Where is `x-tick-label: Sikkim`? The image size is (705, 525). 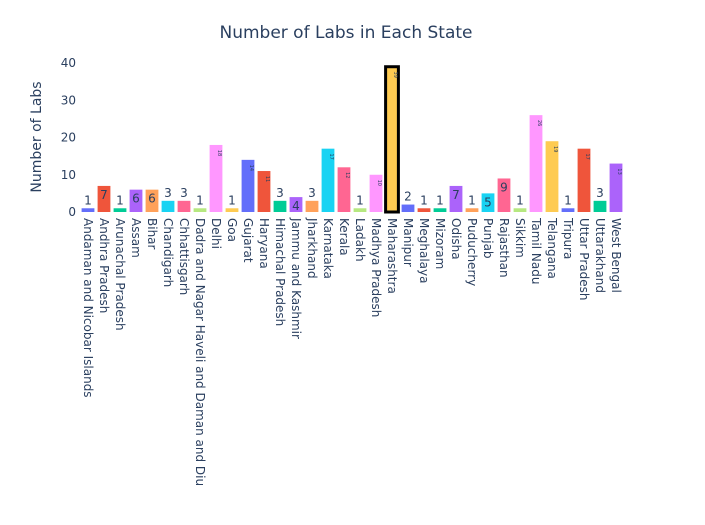
x-tick-label: Sikkim is located at coordinates (520, 238).